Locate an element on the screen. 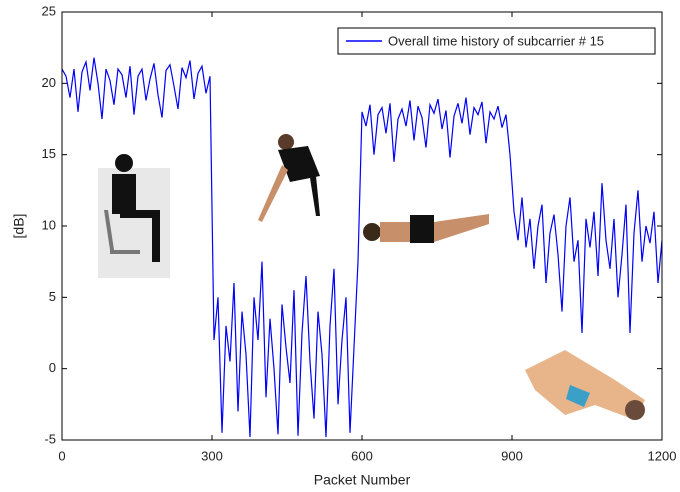 This screenshot has width=680, height=492. legend-box is located at coordinates (496, 41).